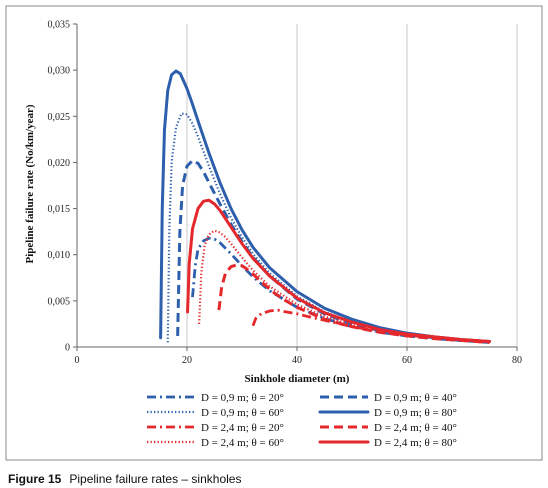 This screenshot has height=488, width=548. What do you see at coordinates (415, 413) in the screenshot?
I see `legend-label: D = 0,9 m; θ = 80°` at bounding box center [415, 413].